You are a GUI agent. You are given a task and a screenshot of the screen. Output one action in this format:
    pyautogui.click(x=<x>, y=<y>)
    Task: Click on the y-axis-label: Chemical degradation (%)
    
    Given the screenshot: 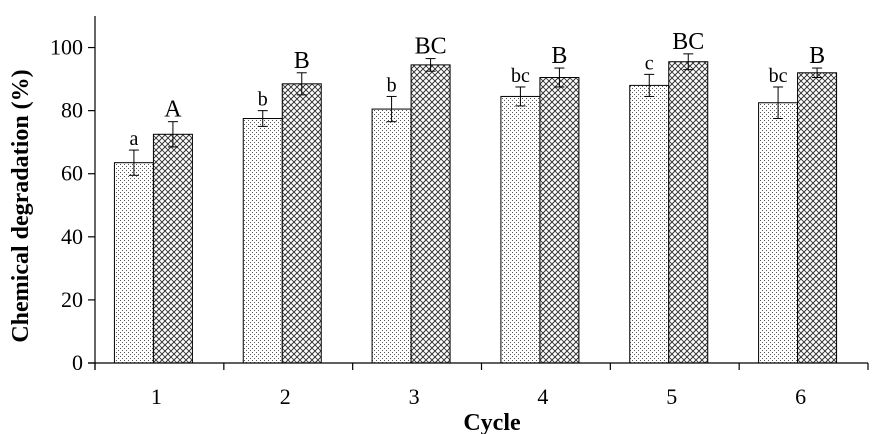 What is the action you would take?
    pyautogui.click(x=21, y=205)
    